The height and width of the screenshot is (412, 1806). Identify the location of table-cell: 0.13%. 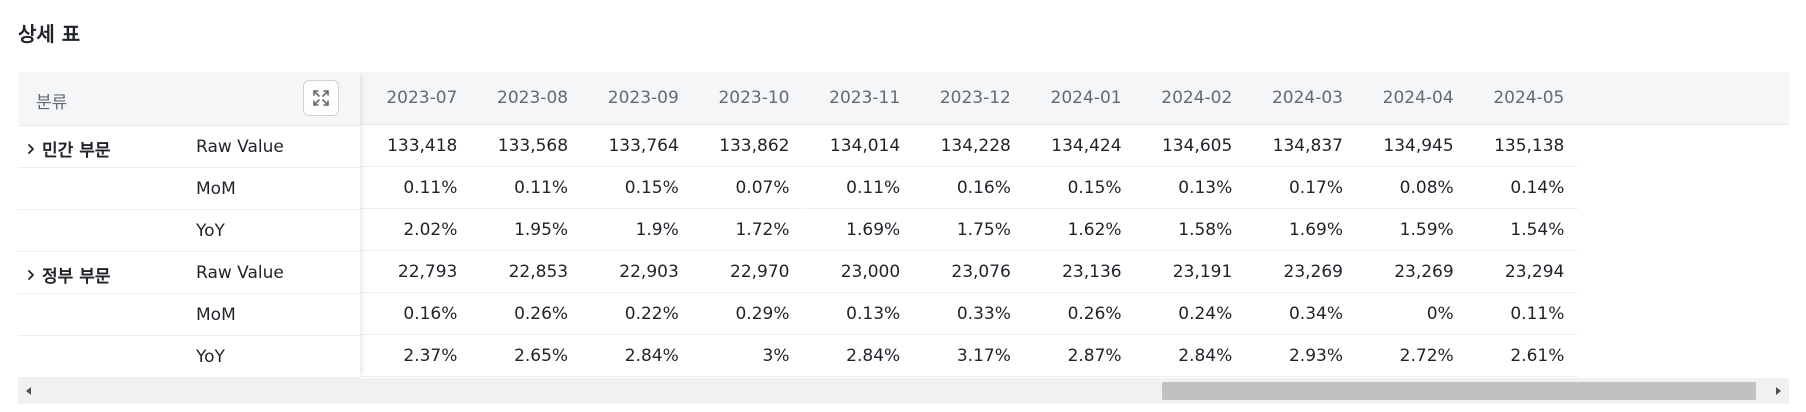
(859, 314).